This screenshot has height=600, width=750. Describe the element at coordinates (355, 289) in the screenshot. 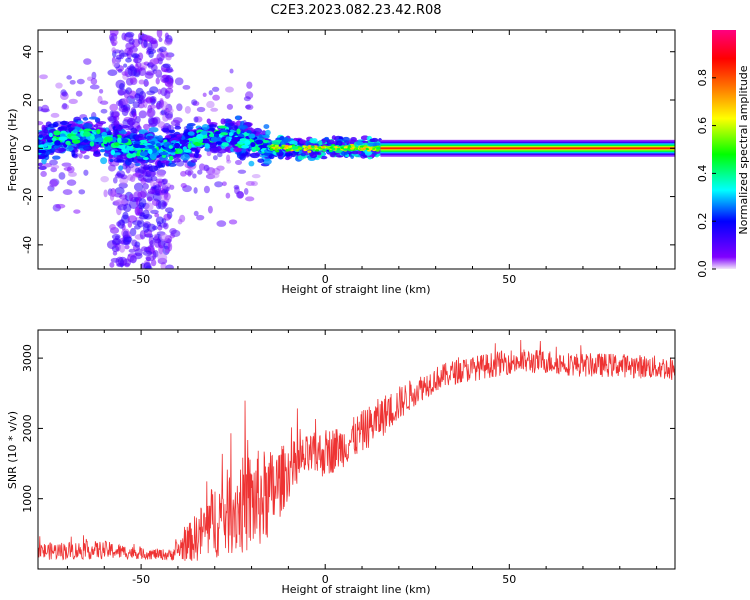

I see `spectrogram-xlabel: Height of straight line (km)` at that location.